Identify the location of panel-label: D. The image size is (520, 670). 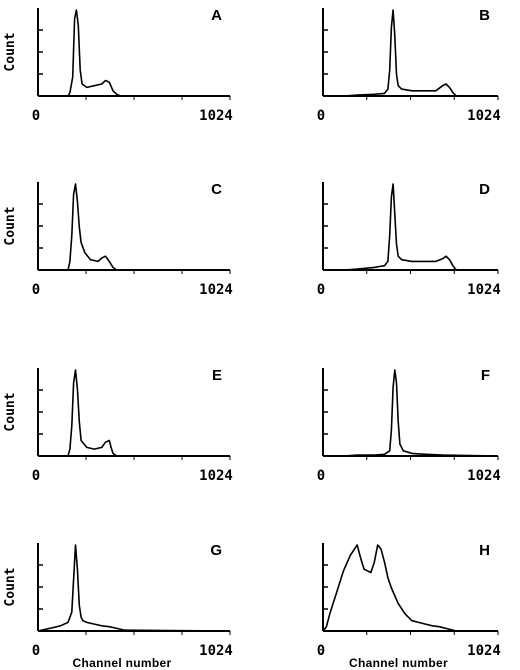
(484, 189).